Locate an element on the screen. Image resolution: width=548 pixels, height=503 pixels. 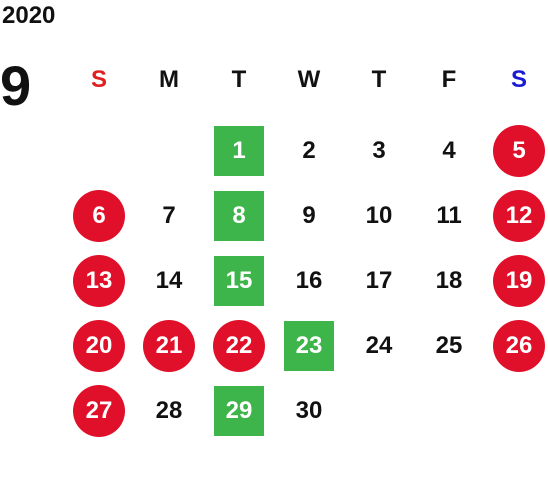
holiday-day: 27 is located at coordinates (99, 410).